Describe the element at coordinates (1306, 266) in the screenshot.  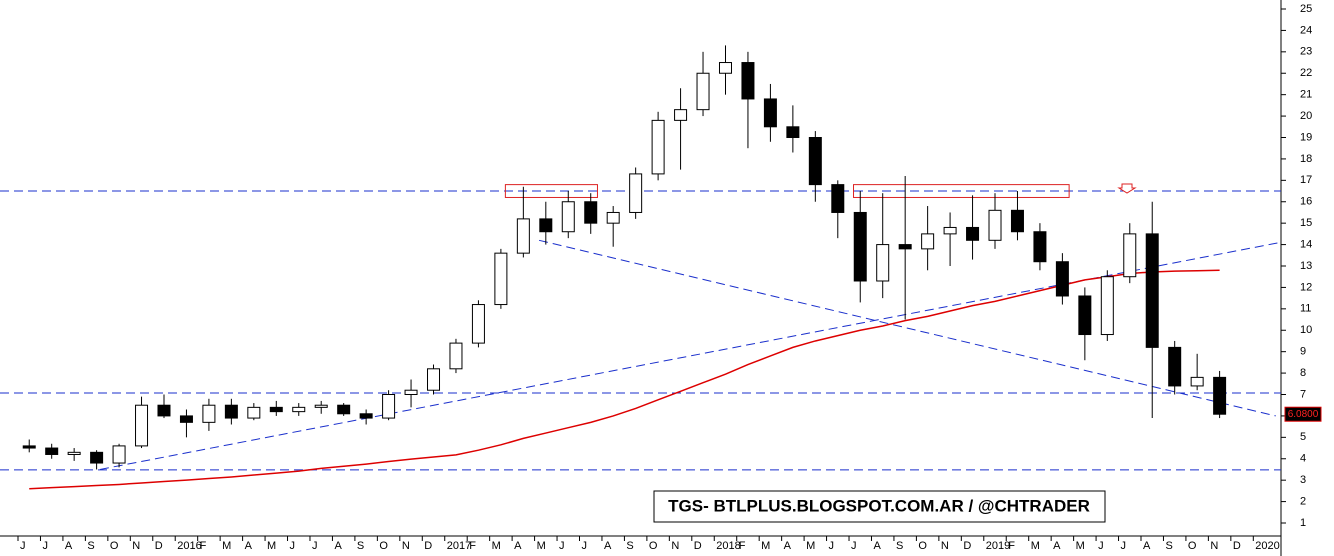
I see `y-tick-label: 13` at that location.